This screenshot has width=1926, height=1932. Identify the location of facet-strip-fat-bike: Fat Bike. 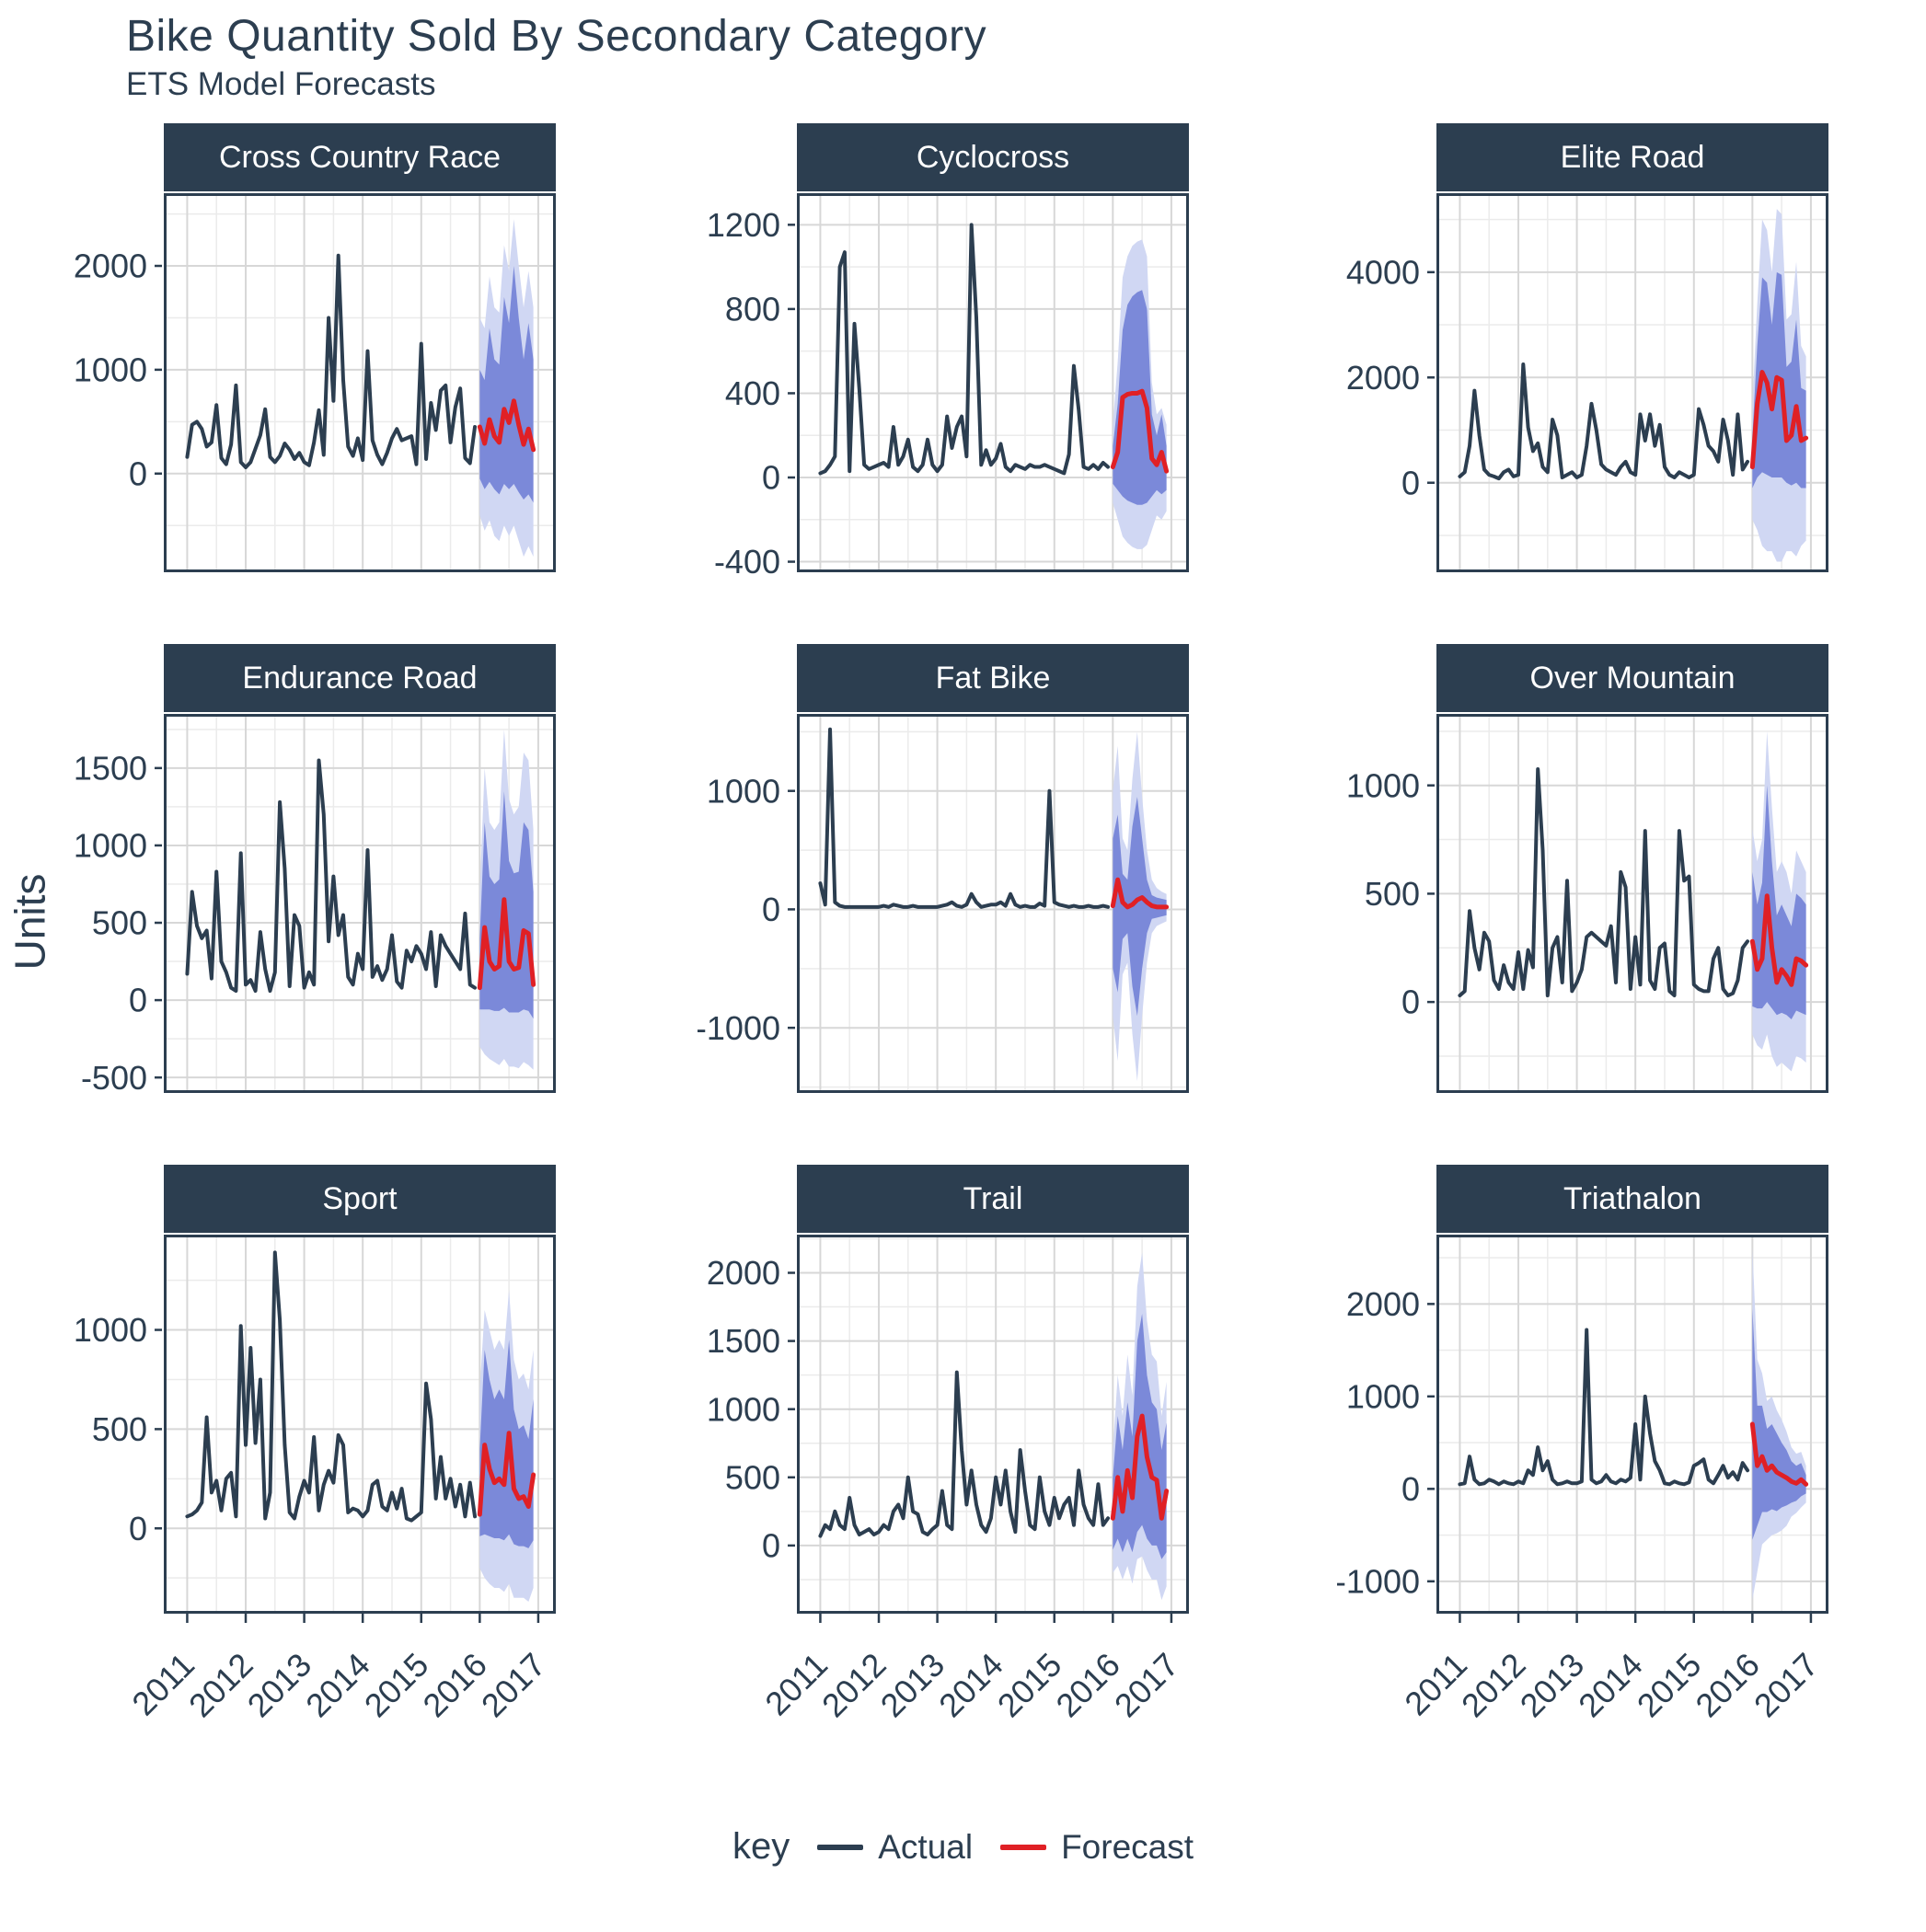
(993, 678).